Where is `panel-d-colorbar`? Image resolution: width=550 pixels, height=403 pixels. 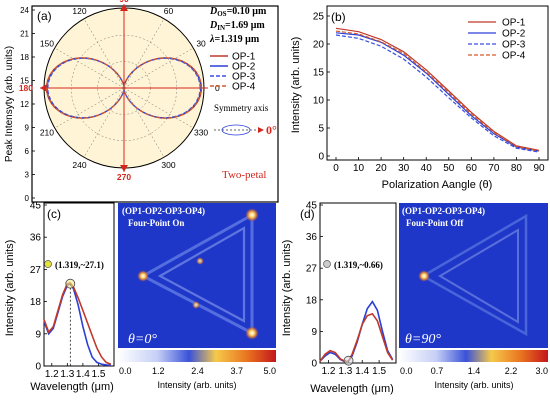
panel-d-colorbar is located at coordinates (473, 356).